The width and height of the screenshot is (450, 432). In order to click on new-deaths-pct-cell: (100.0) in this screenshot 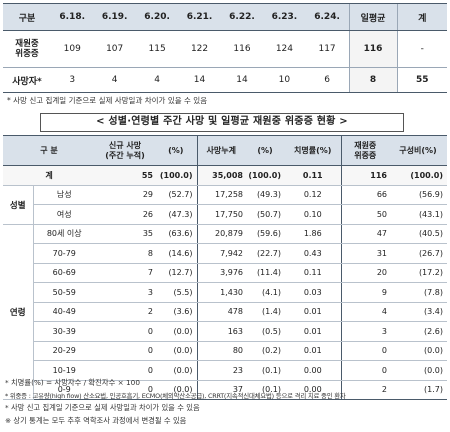, I will do `click(176, 175)`.